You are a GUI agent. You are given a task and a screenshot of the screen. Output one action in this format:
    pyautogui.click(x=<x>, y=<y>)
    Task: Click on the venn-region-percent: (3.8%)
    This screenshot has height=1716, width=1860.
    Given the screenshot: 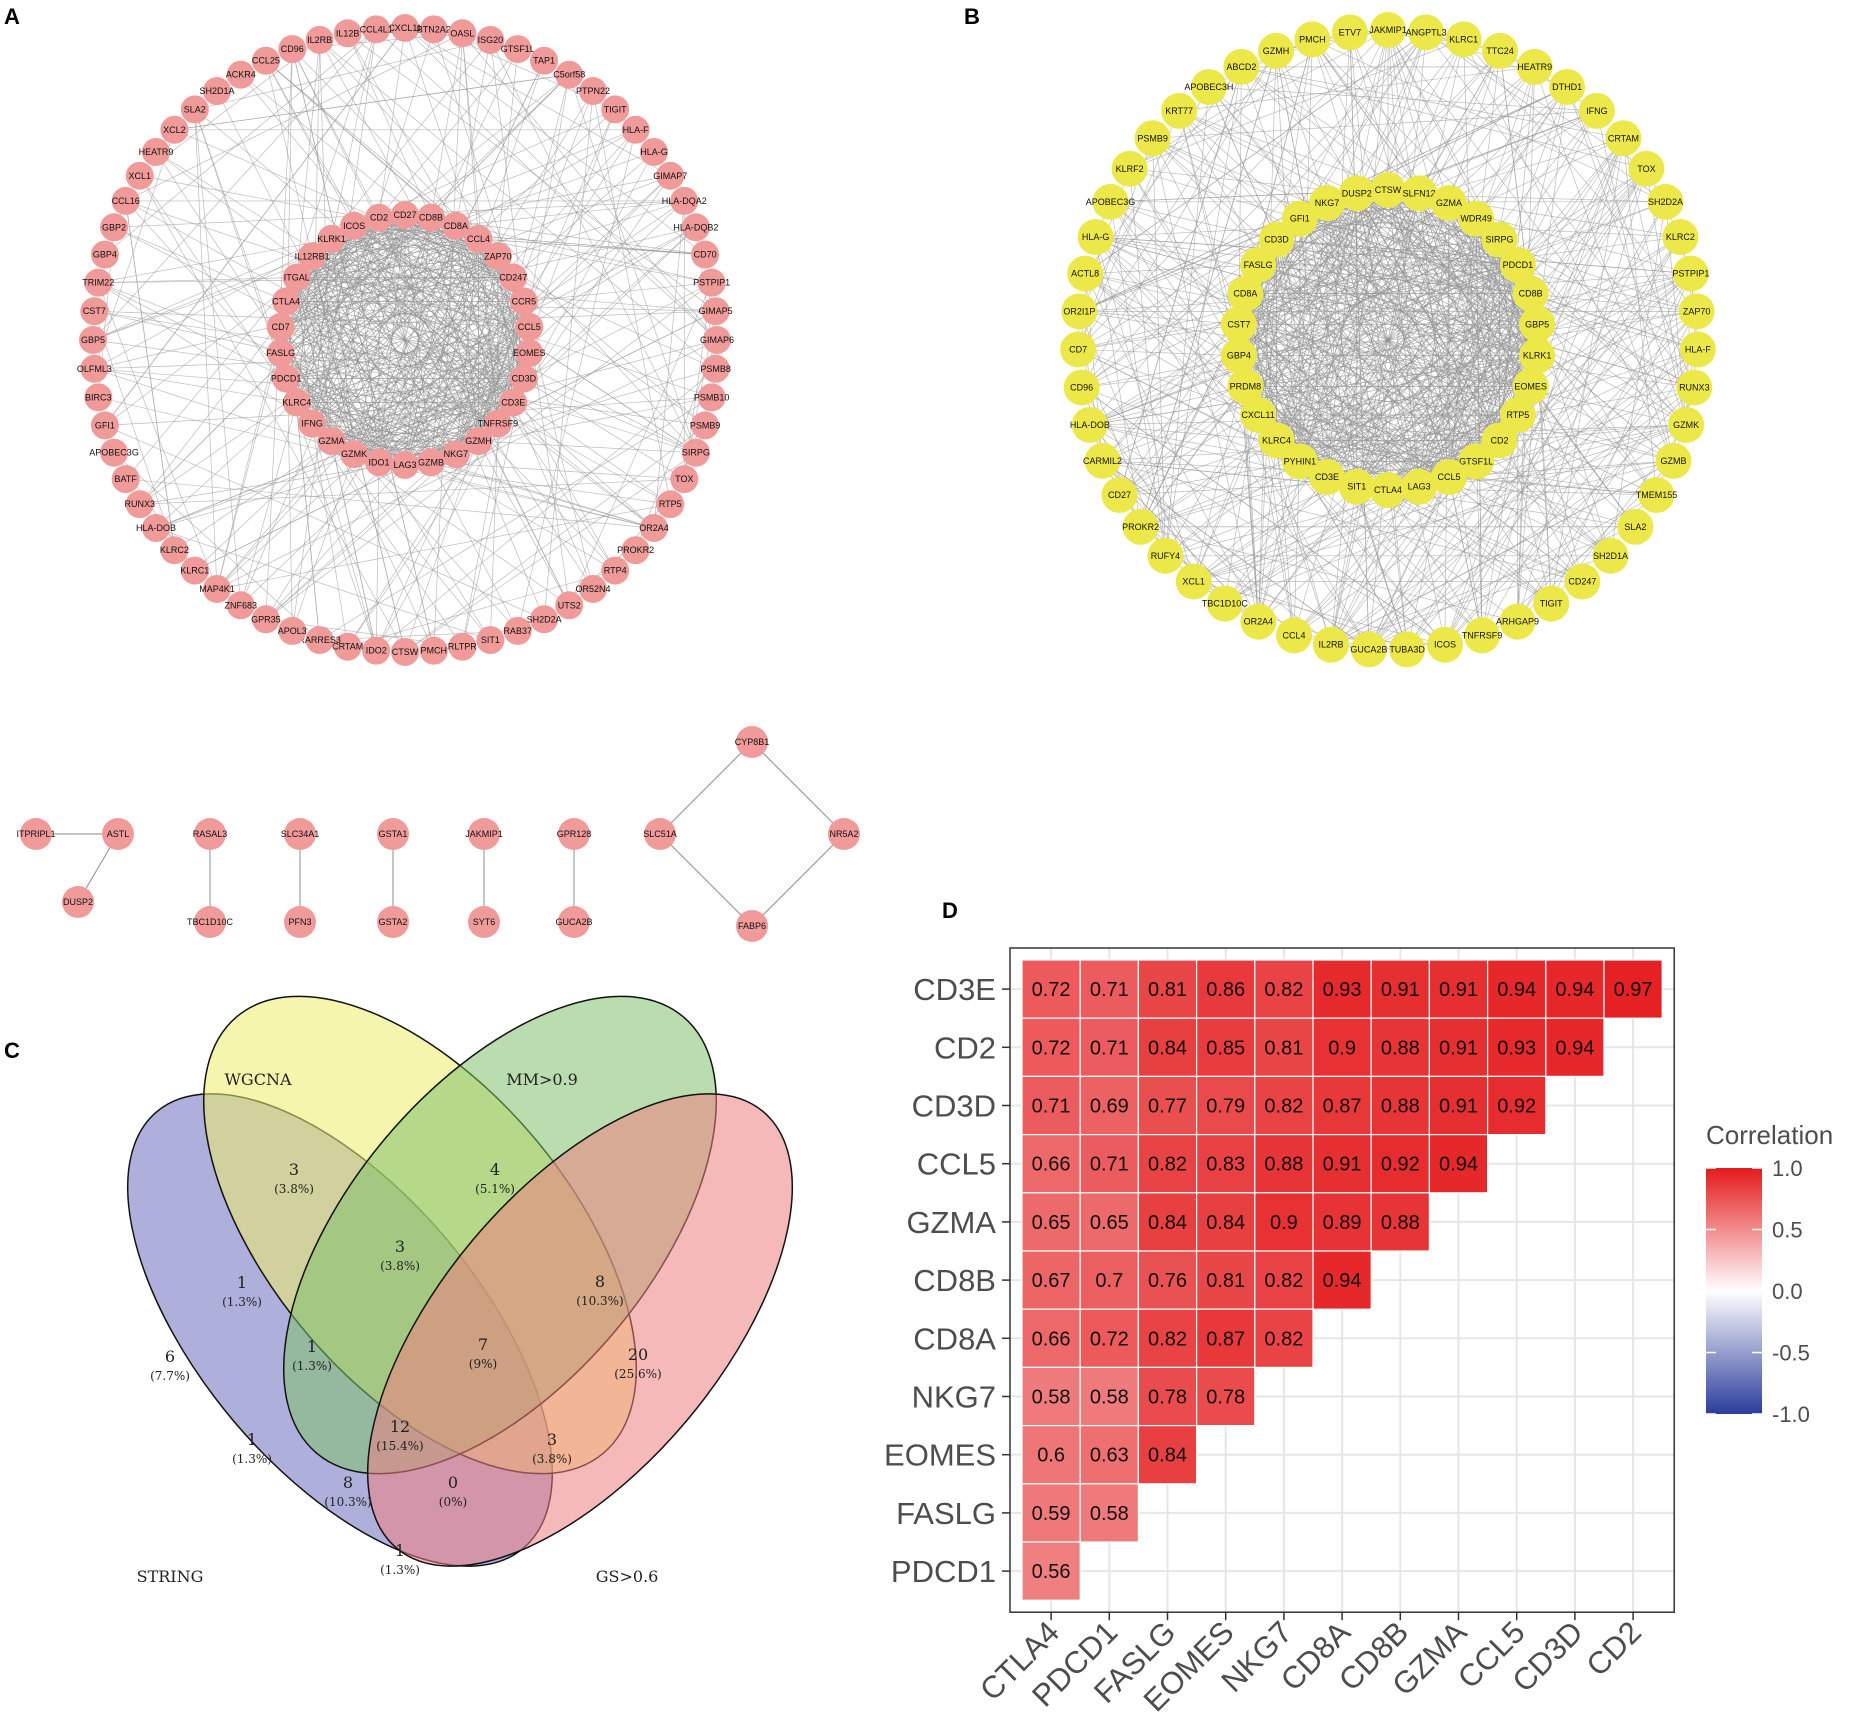 What is the action you would take?
    pyautogui.click(x=400, y=1266)
    